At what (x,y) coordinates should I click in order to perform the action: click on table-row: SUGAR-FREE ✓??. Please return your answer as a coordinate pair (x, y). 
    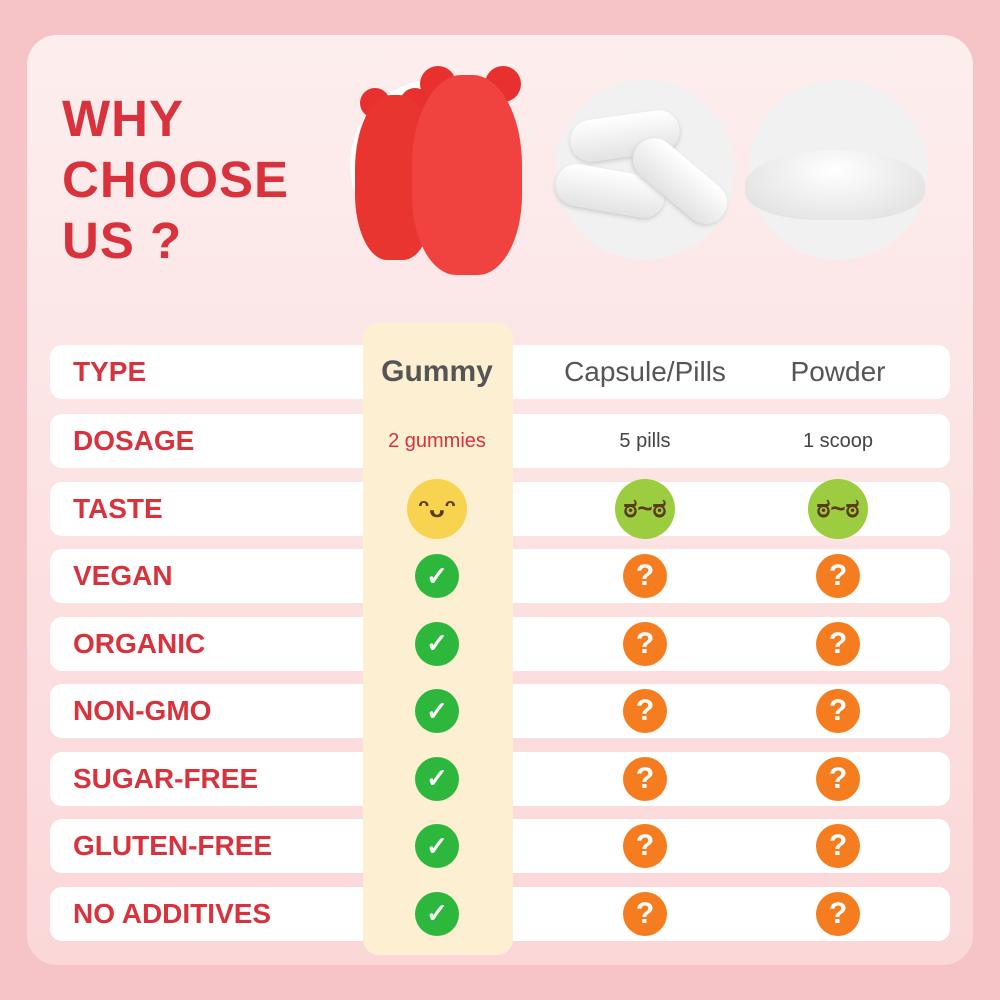
    Looking at the image, I should click on (500, 778).